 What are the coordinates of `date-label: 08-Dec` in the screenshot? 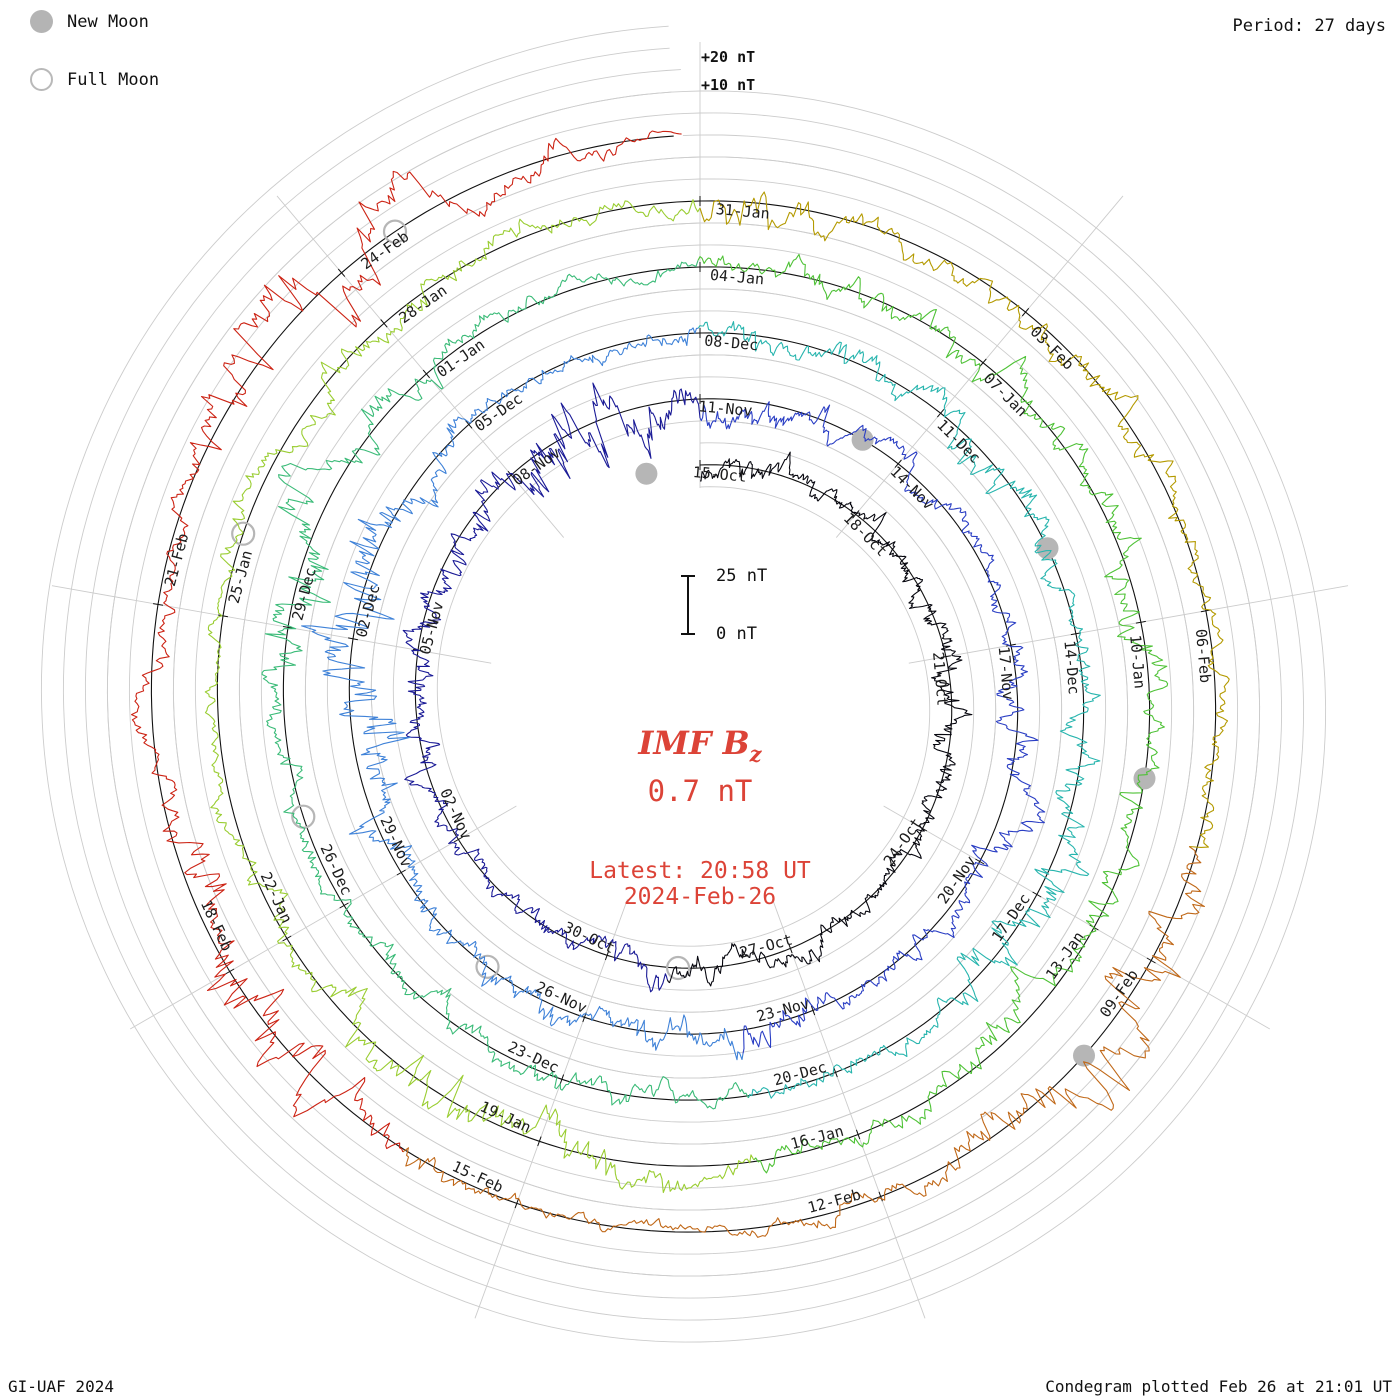 It's located at (731, 343).